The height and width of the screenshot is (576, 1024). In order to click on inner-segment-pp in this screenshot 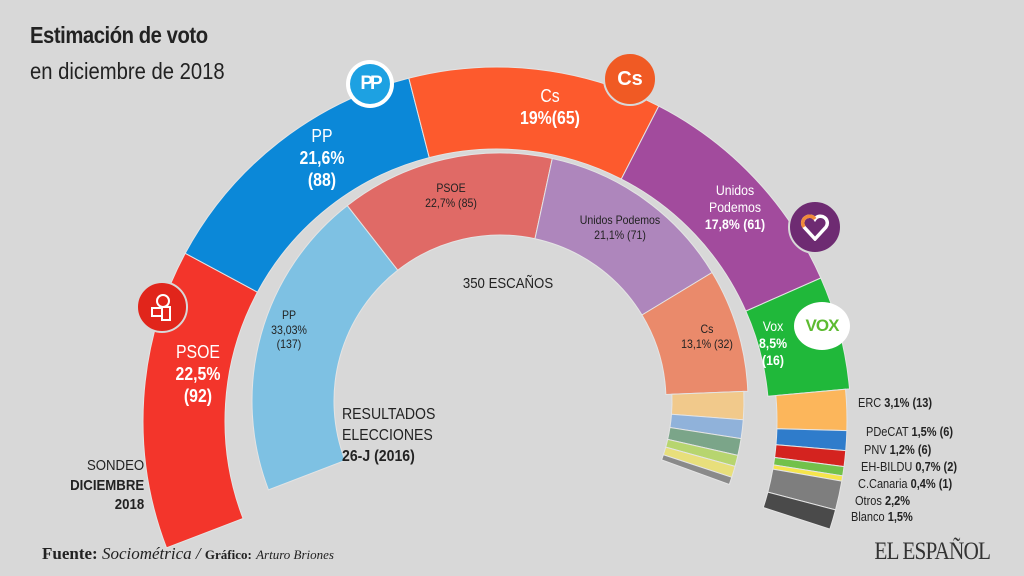, I will do `click(325, 347)`.